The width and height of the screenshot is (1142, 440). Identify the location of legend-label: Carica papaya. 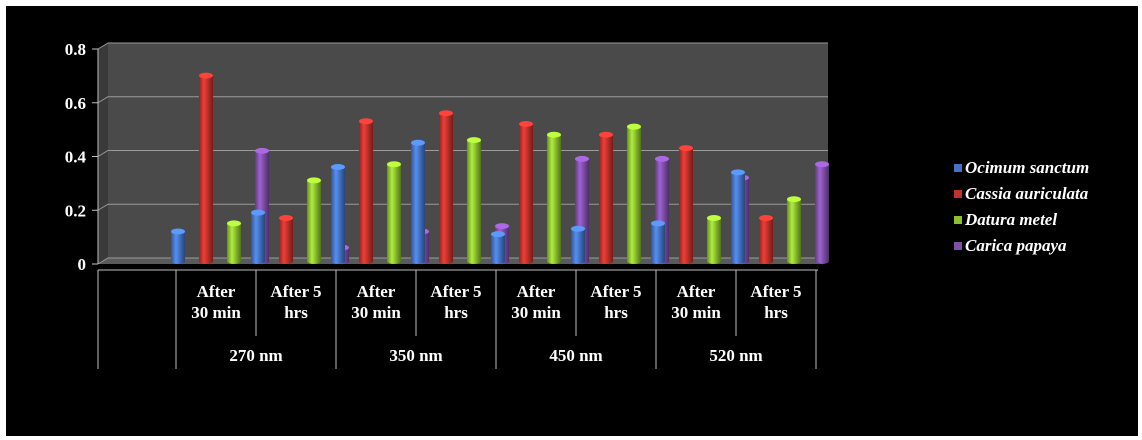
(1016, 245).